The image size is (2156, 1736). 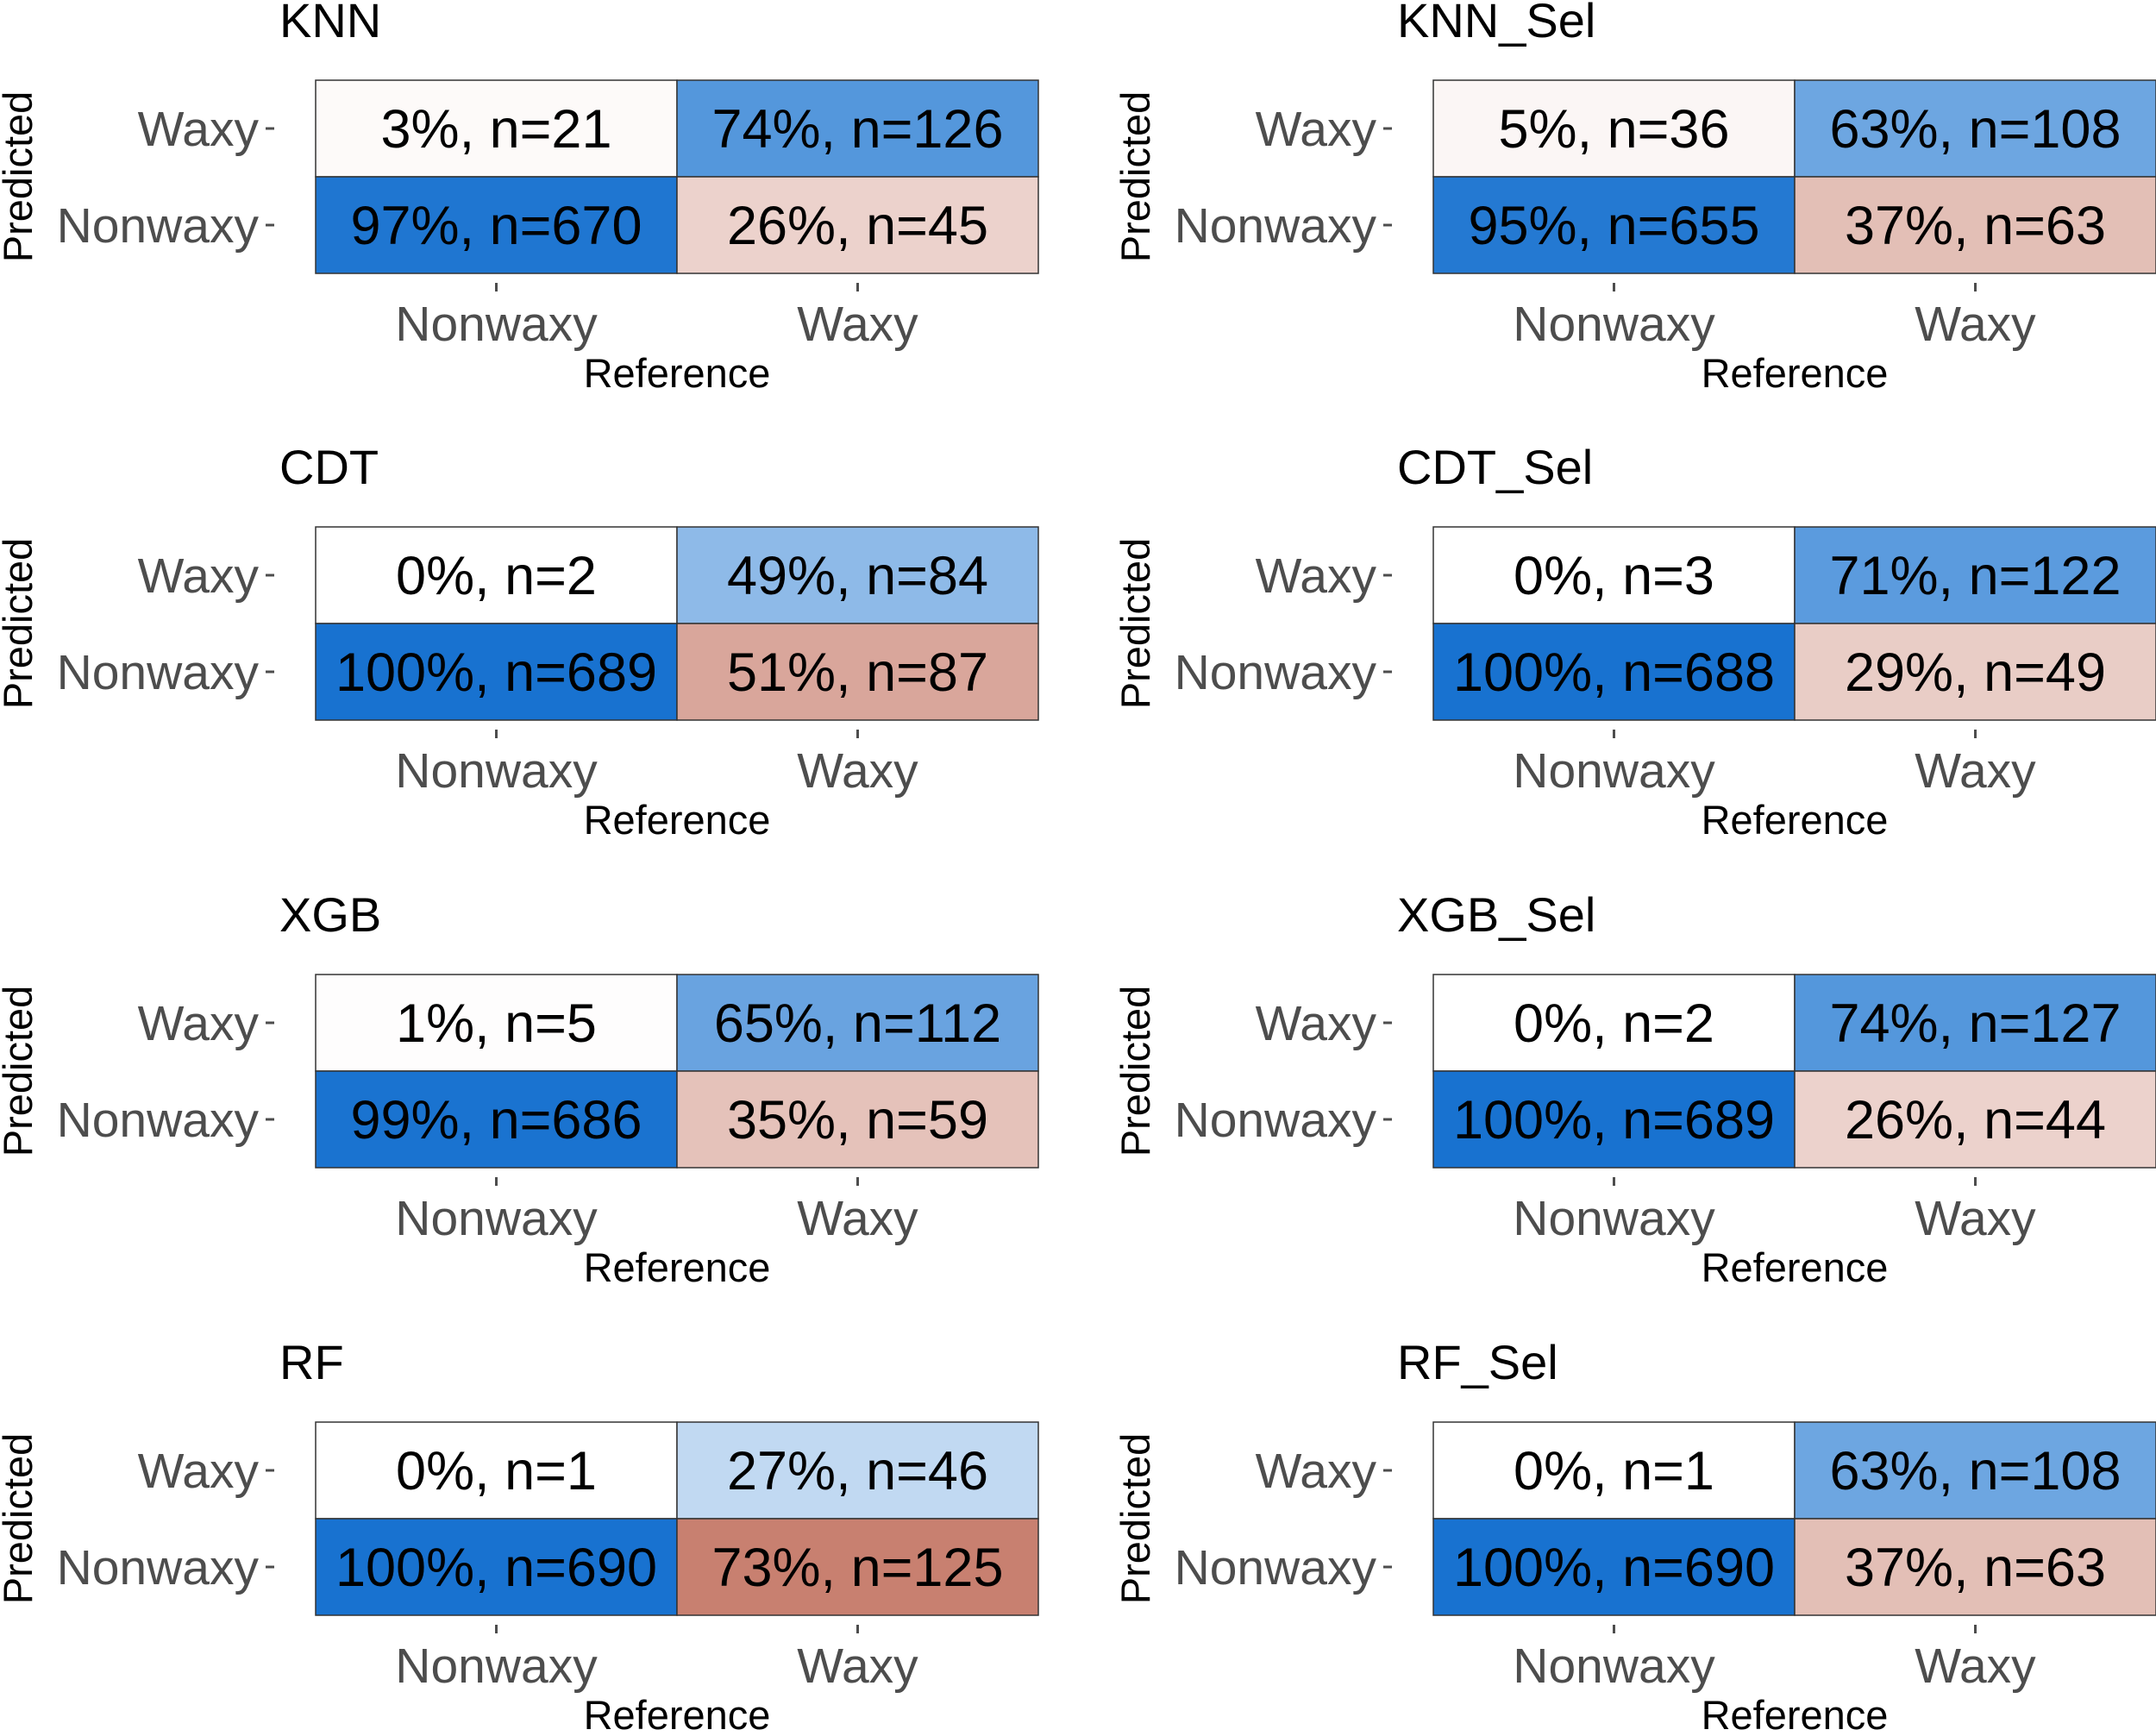 I want to click on cell-label: 0%, n=3, so click(x=1614, y=576).